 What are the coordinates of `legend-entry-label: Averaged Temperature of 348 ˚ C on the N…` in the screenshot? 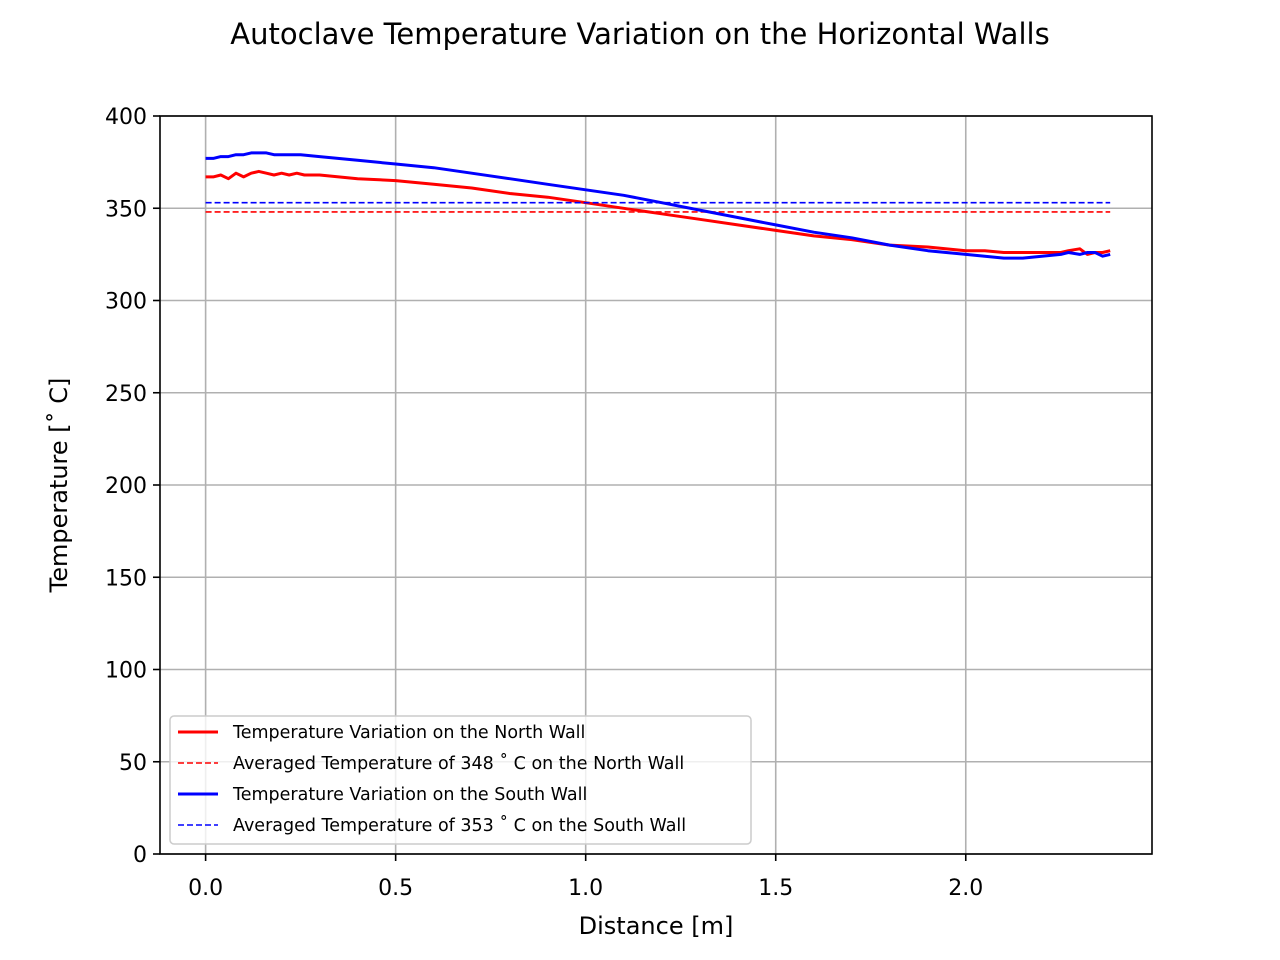 It's located at (458, 763).